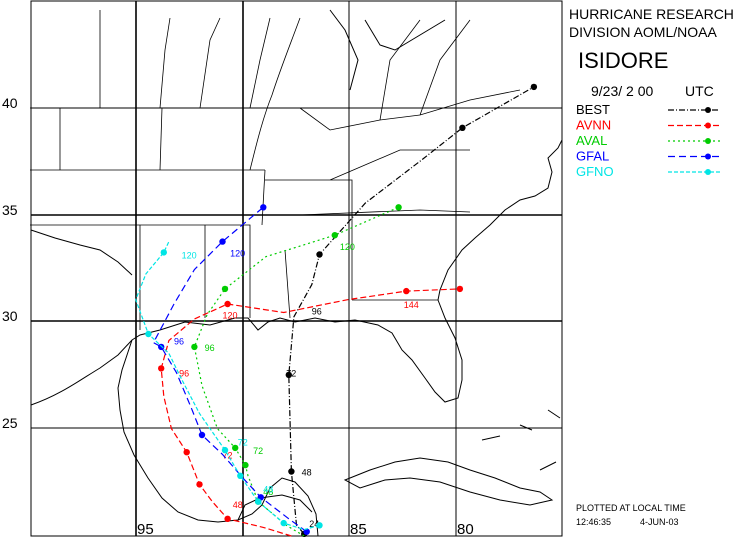 Image resolution: width=743 pixels, height=537 pixels. What do you see at coordinates (184, 374) in the screenshot?
I see `avnn-hour-label: 96` at bounding box center [184, 374].